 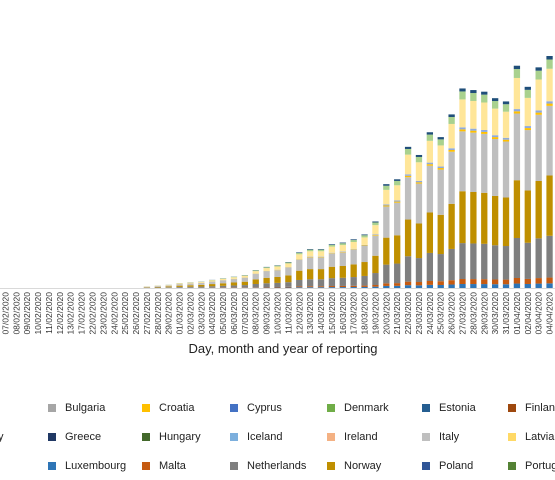 I want to click on legend-label: Bulgaria, so click(x=85, y=408).